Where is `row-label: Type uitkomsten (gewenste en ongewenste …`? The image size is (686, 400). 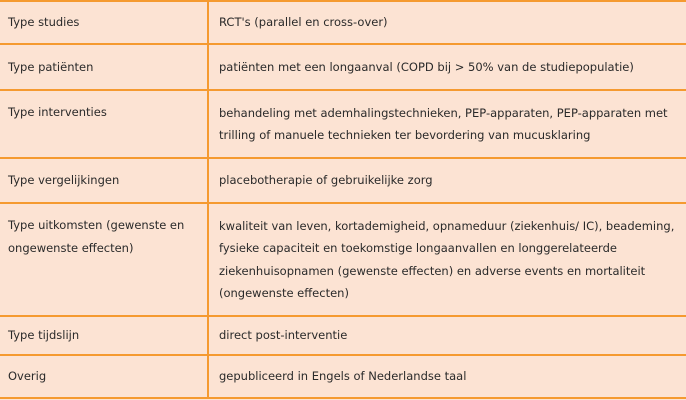 row-label: Type uitkomsten (gewenste en ongewenste … is located at coordinates (104, 259).